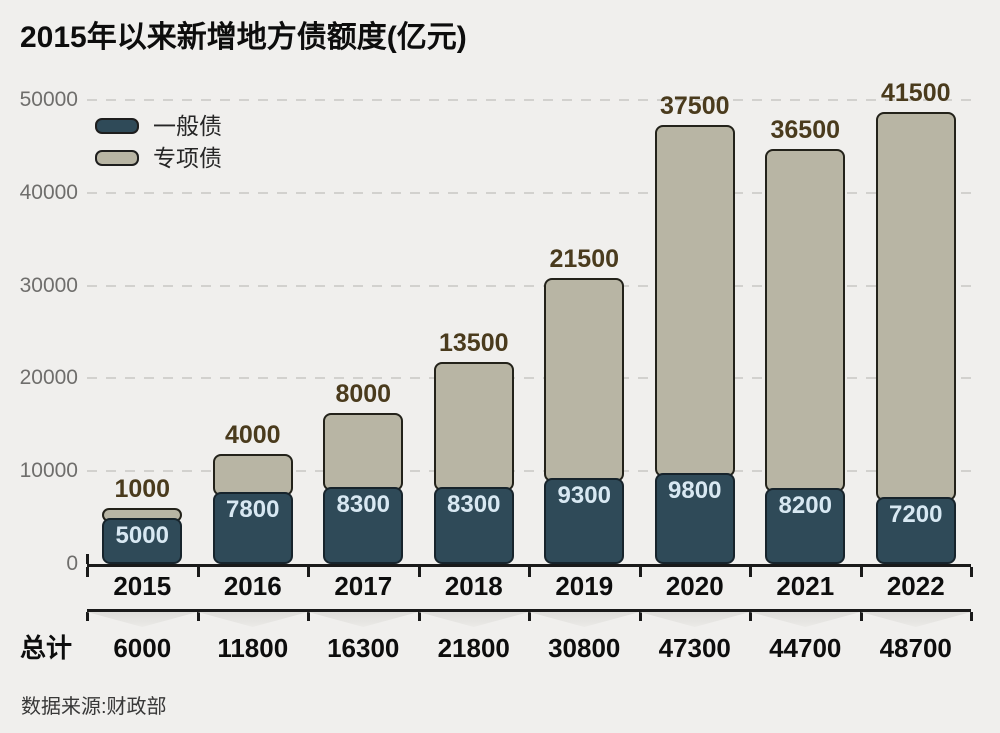  What do you see at coordinates (473, 342) in the screenshot?
I see `special-value-label: 13500` at bounding box center [473, 342].